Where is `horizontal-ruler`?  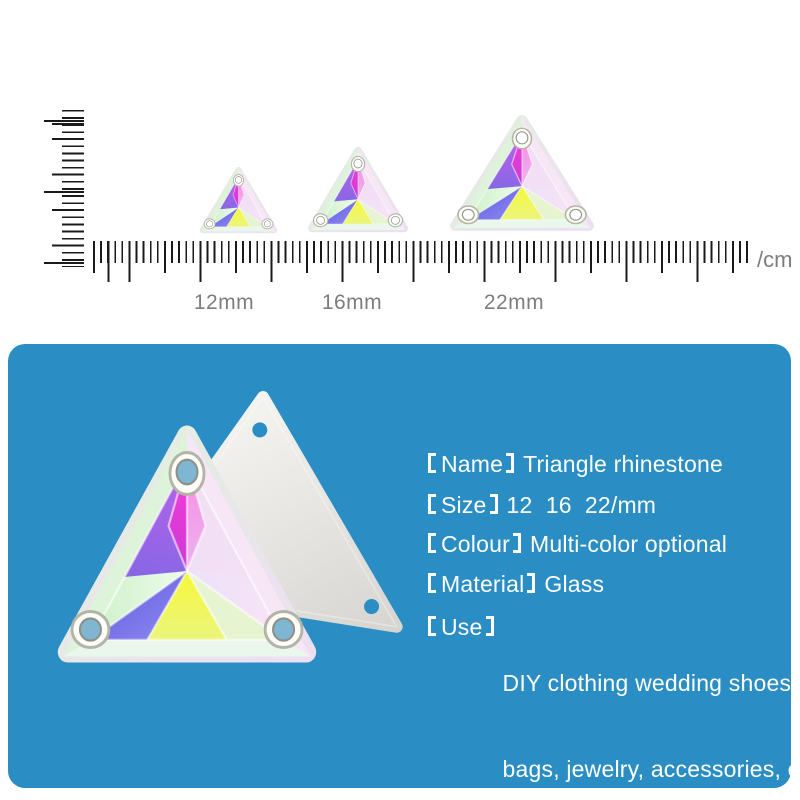 horizontal-ruler is located at coordinates (423, 261).